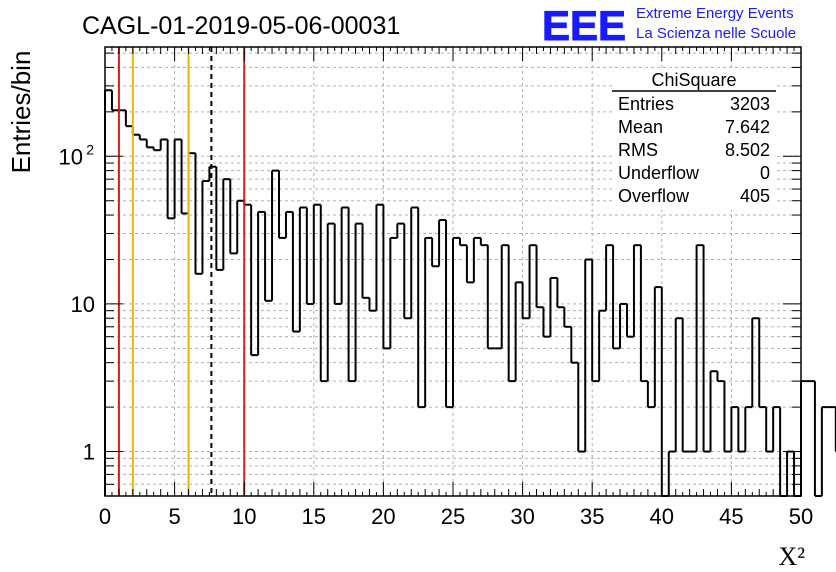 This screenshot has height=572, width=836. What do you see at coordinates (765, 173) in the screenshot?
I see `stats-row-value: 0` at bounding box center [765, 173].